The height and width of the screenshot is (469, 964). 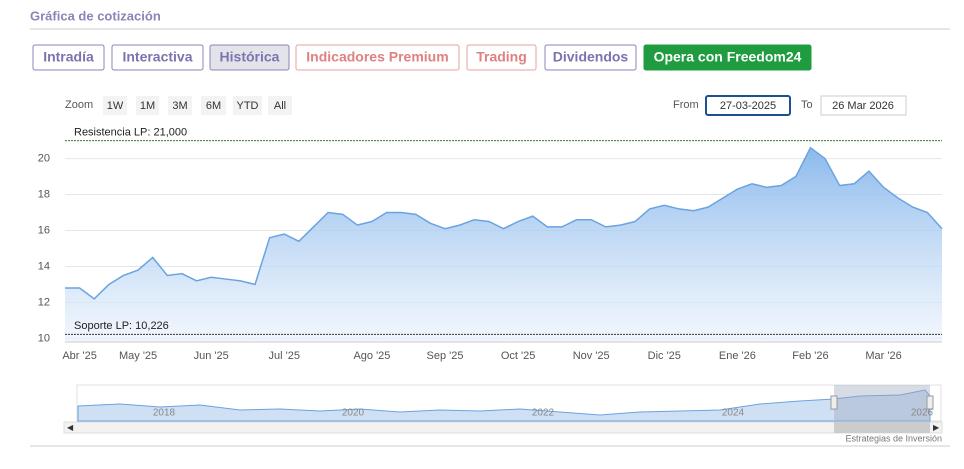 What do you see at coordinates (504, 405) in the screenshot?
I see `navigator-series` at bounding box center [504, 405].